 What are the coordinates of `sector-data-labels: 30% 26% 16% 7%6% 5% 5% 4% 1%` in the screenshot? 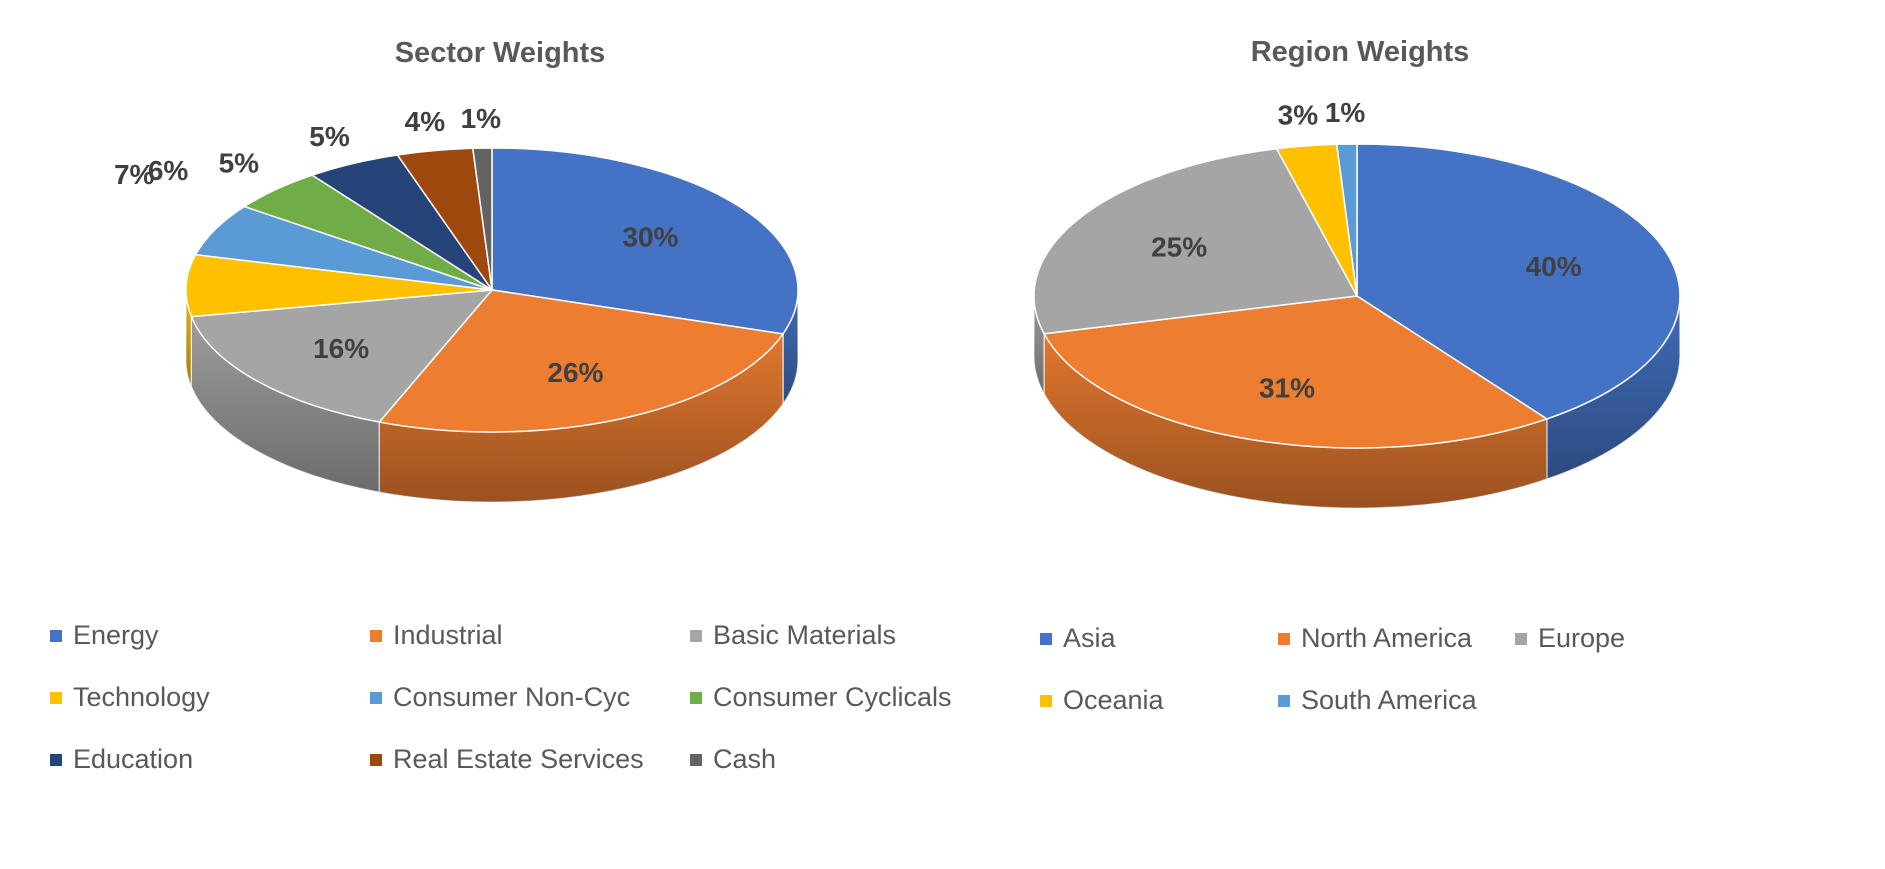 It's located at (396, 245).